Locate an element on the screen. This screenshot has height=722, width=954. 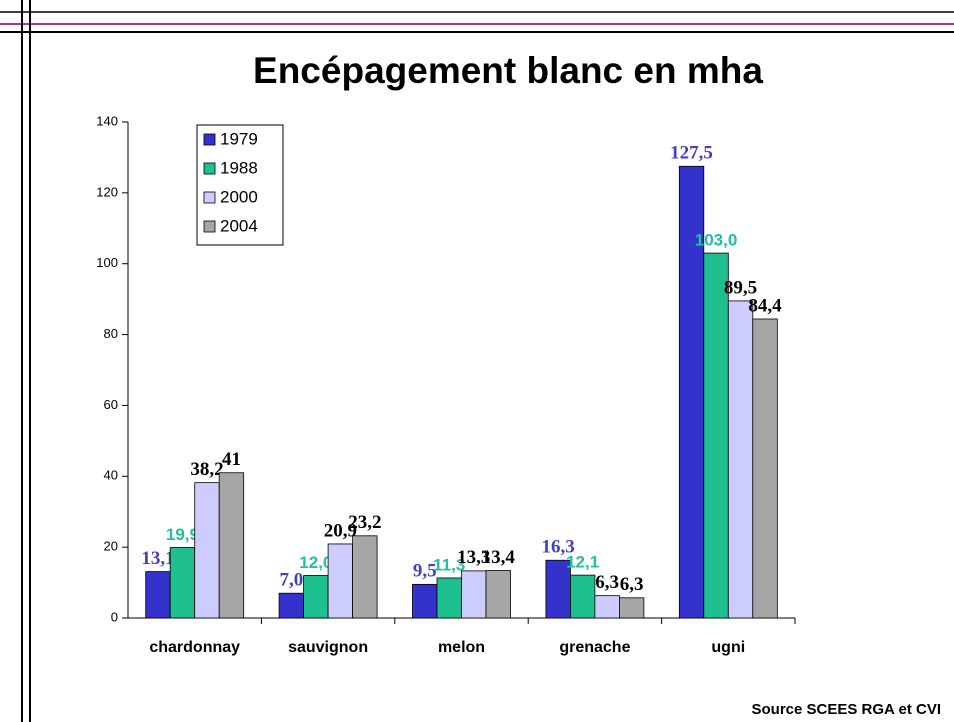
x-tick-label: sauvignon is located at coordinates (328, 647).